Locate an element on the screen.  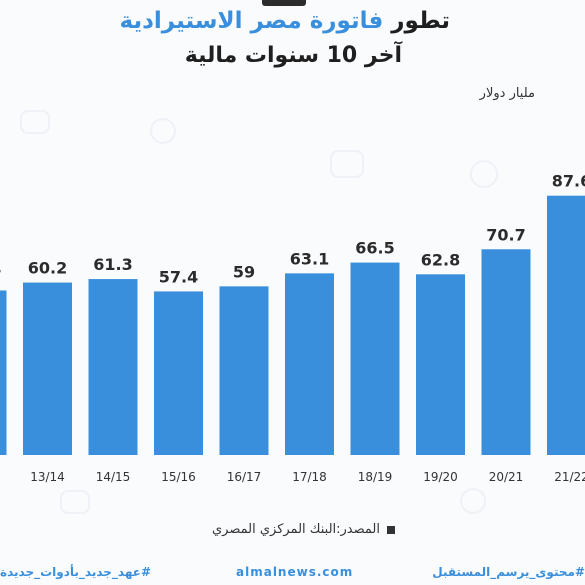
value-label: 60.2 is located at coordinates (47, 268).